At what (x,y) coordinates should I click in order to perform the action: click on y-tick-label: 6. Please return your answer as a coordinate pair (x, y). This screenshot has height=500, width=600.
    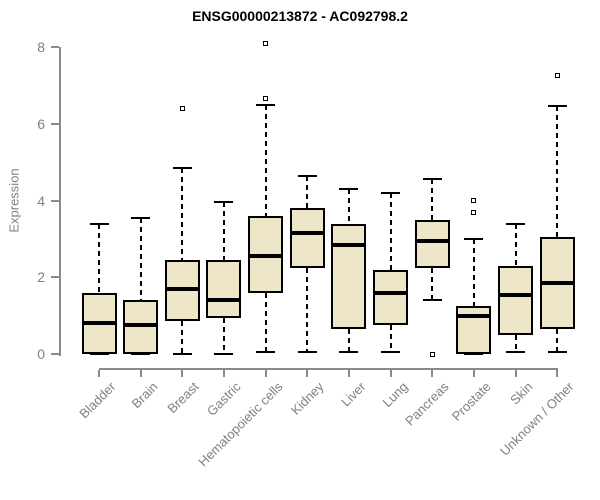
    Looking at the image, I should click on (41, 123).